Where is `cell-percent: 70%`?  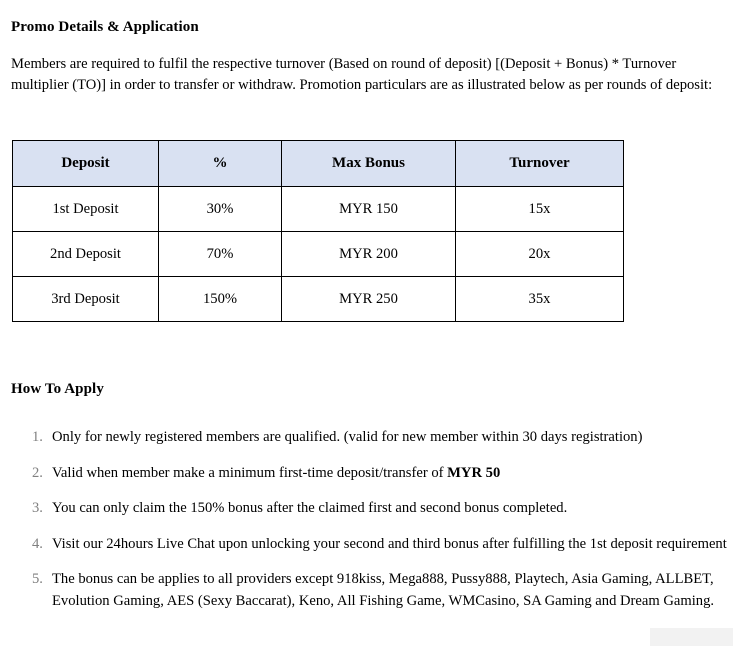 cell-percent: 70% is located at coordinates (220, 254).